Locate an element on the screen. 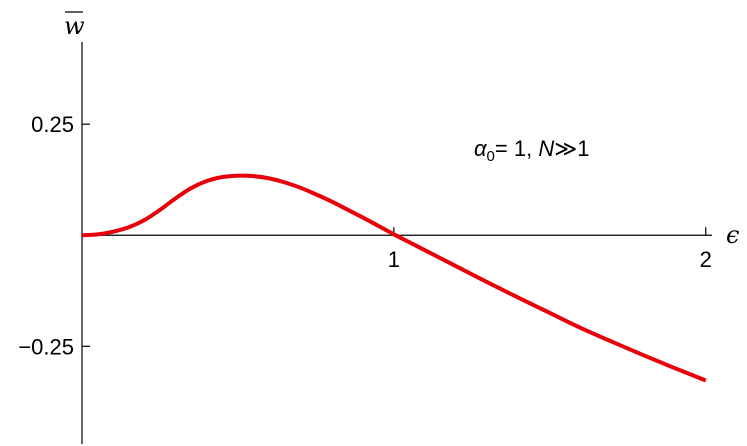 Image resolution: width=747 pixels, height=446 pixels. x-tick-label: 1 is located at coordinates (394, 259).